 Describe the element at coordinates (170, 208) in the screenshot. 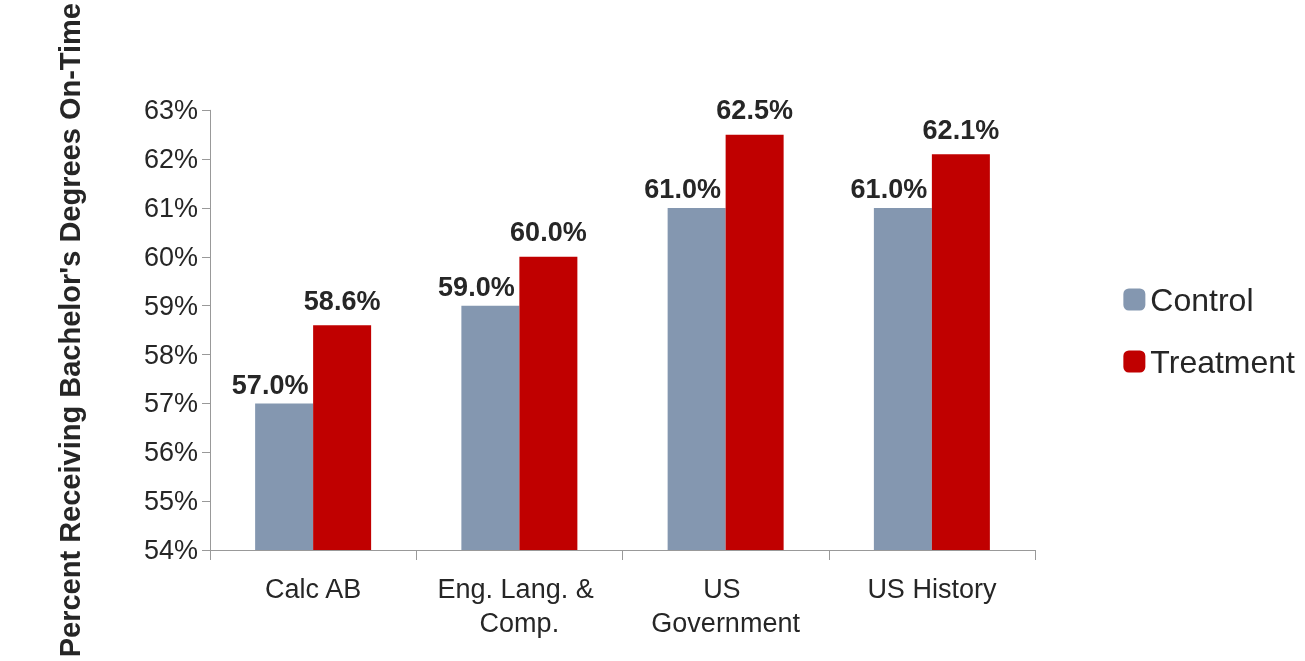

I see `y-tick-label: 61%` at that location.